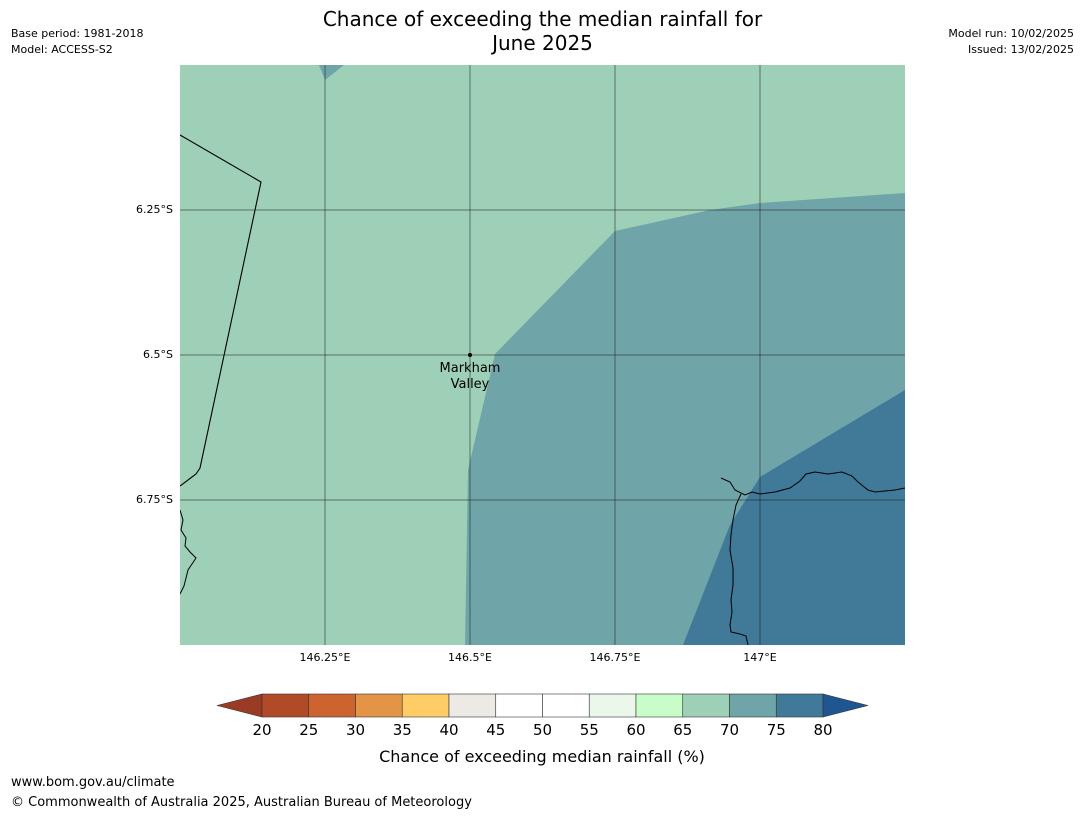 The height and width of the screenshot is (816, 1085). What do you see at coordinates (845, 705) in the screenshot?
I see `colorbar-over-arrow` at bounding box center [845, 705].